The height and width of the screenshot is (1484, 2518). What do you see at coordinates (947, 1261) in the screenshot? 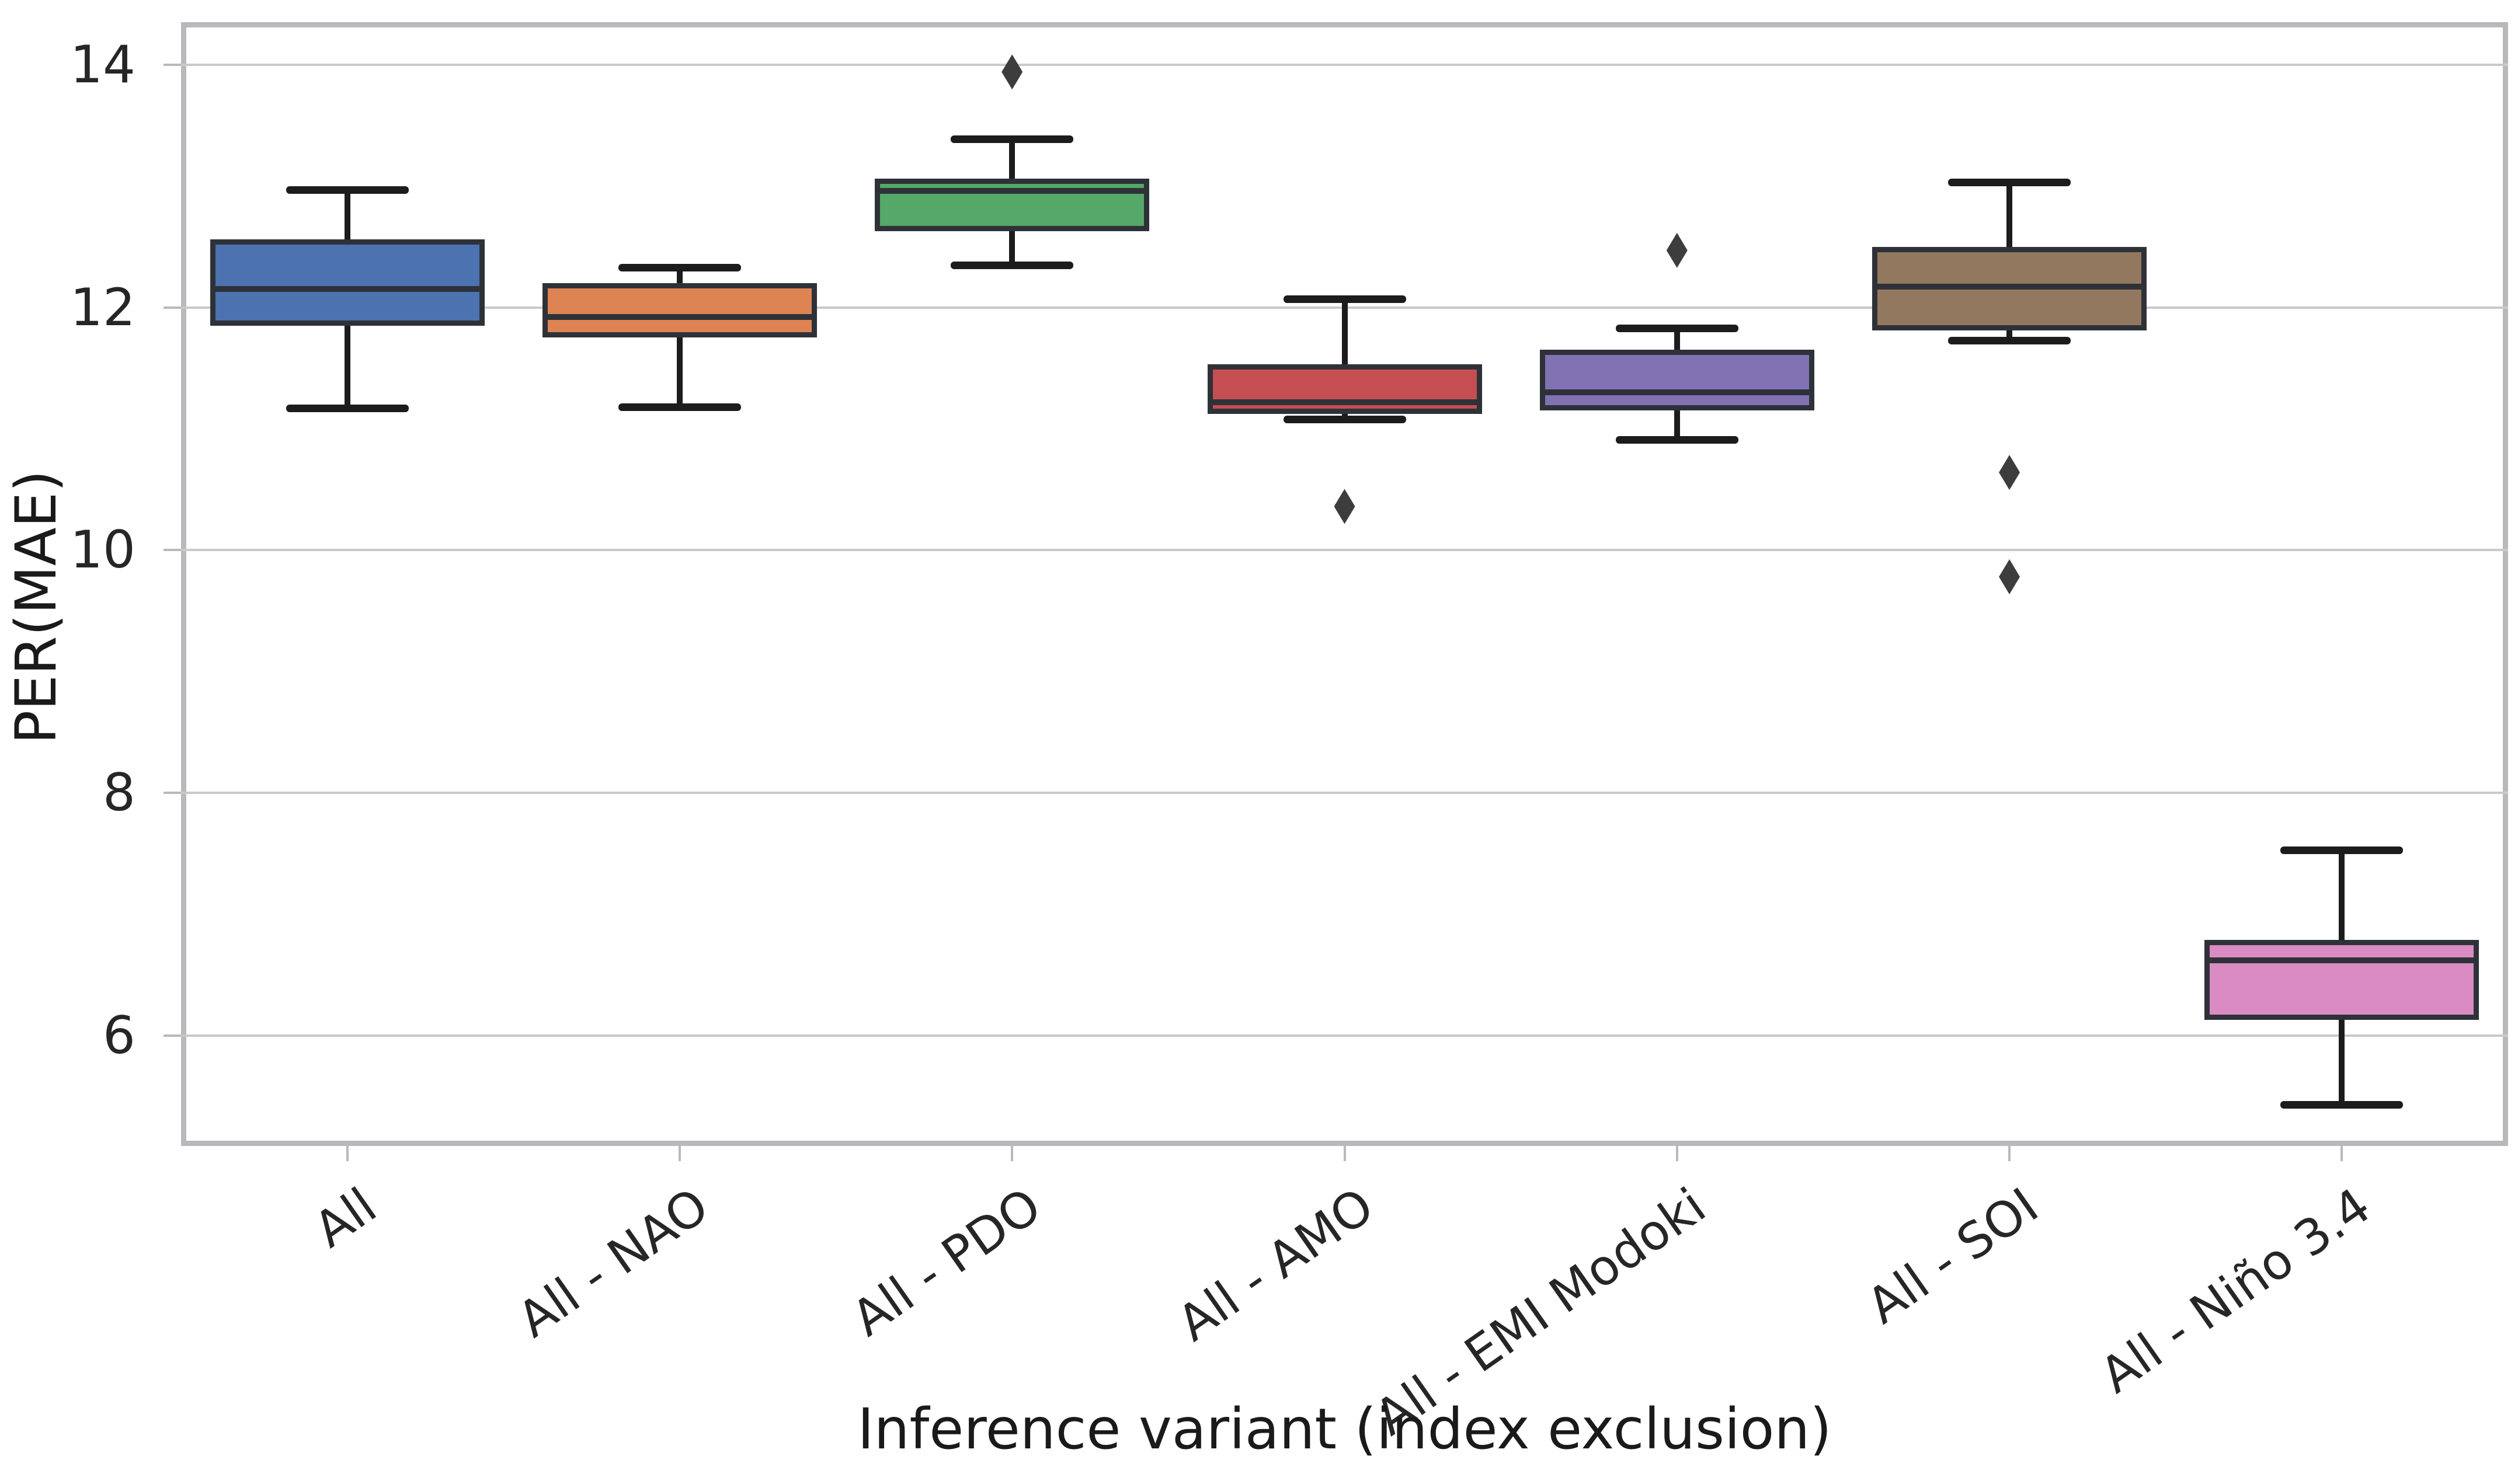
I see `x-tick-label: All - PDO` at bounding box center [947, 1261].